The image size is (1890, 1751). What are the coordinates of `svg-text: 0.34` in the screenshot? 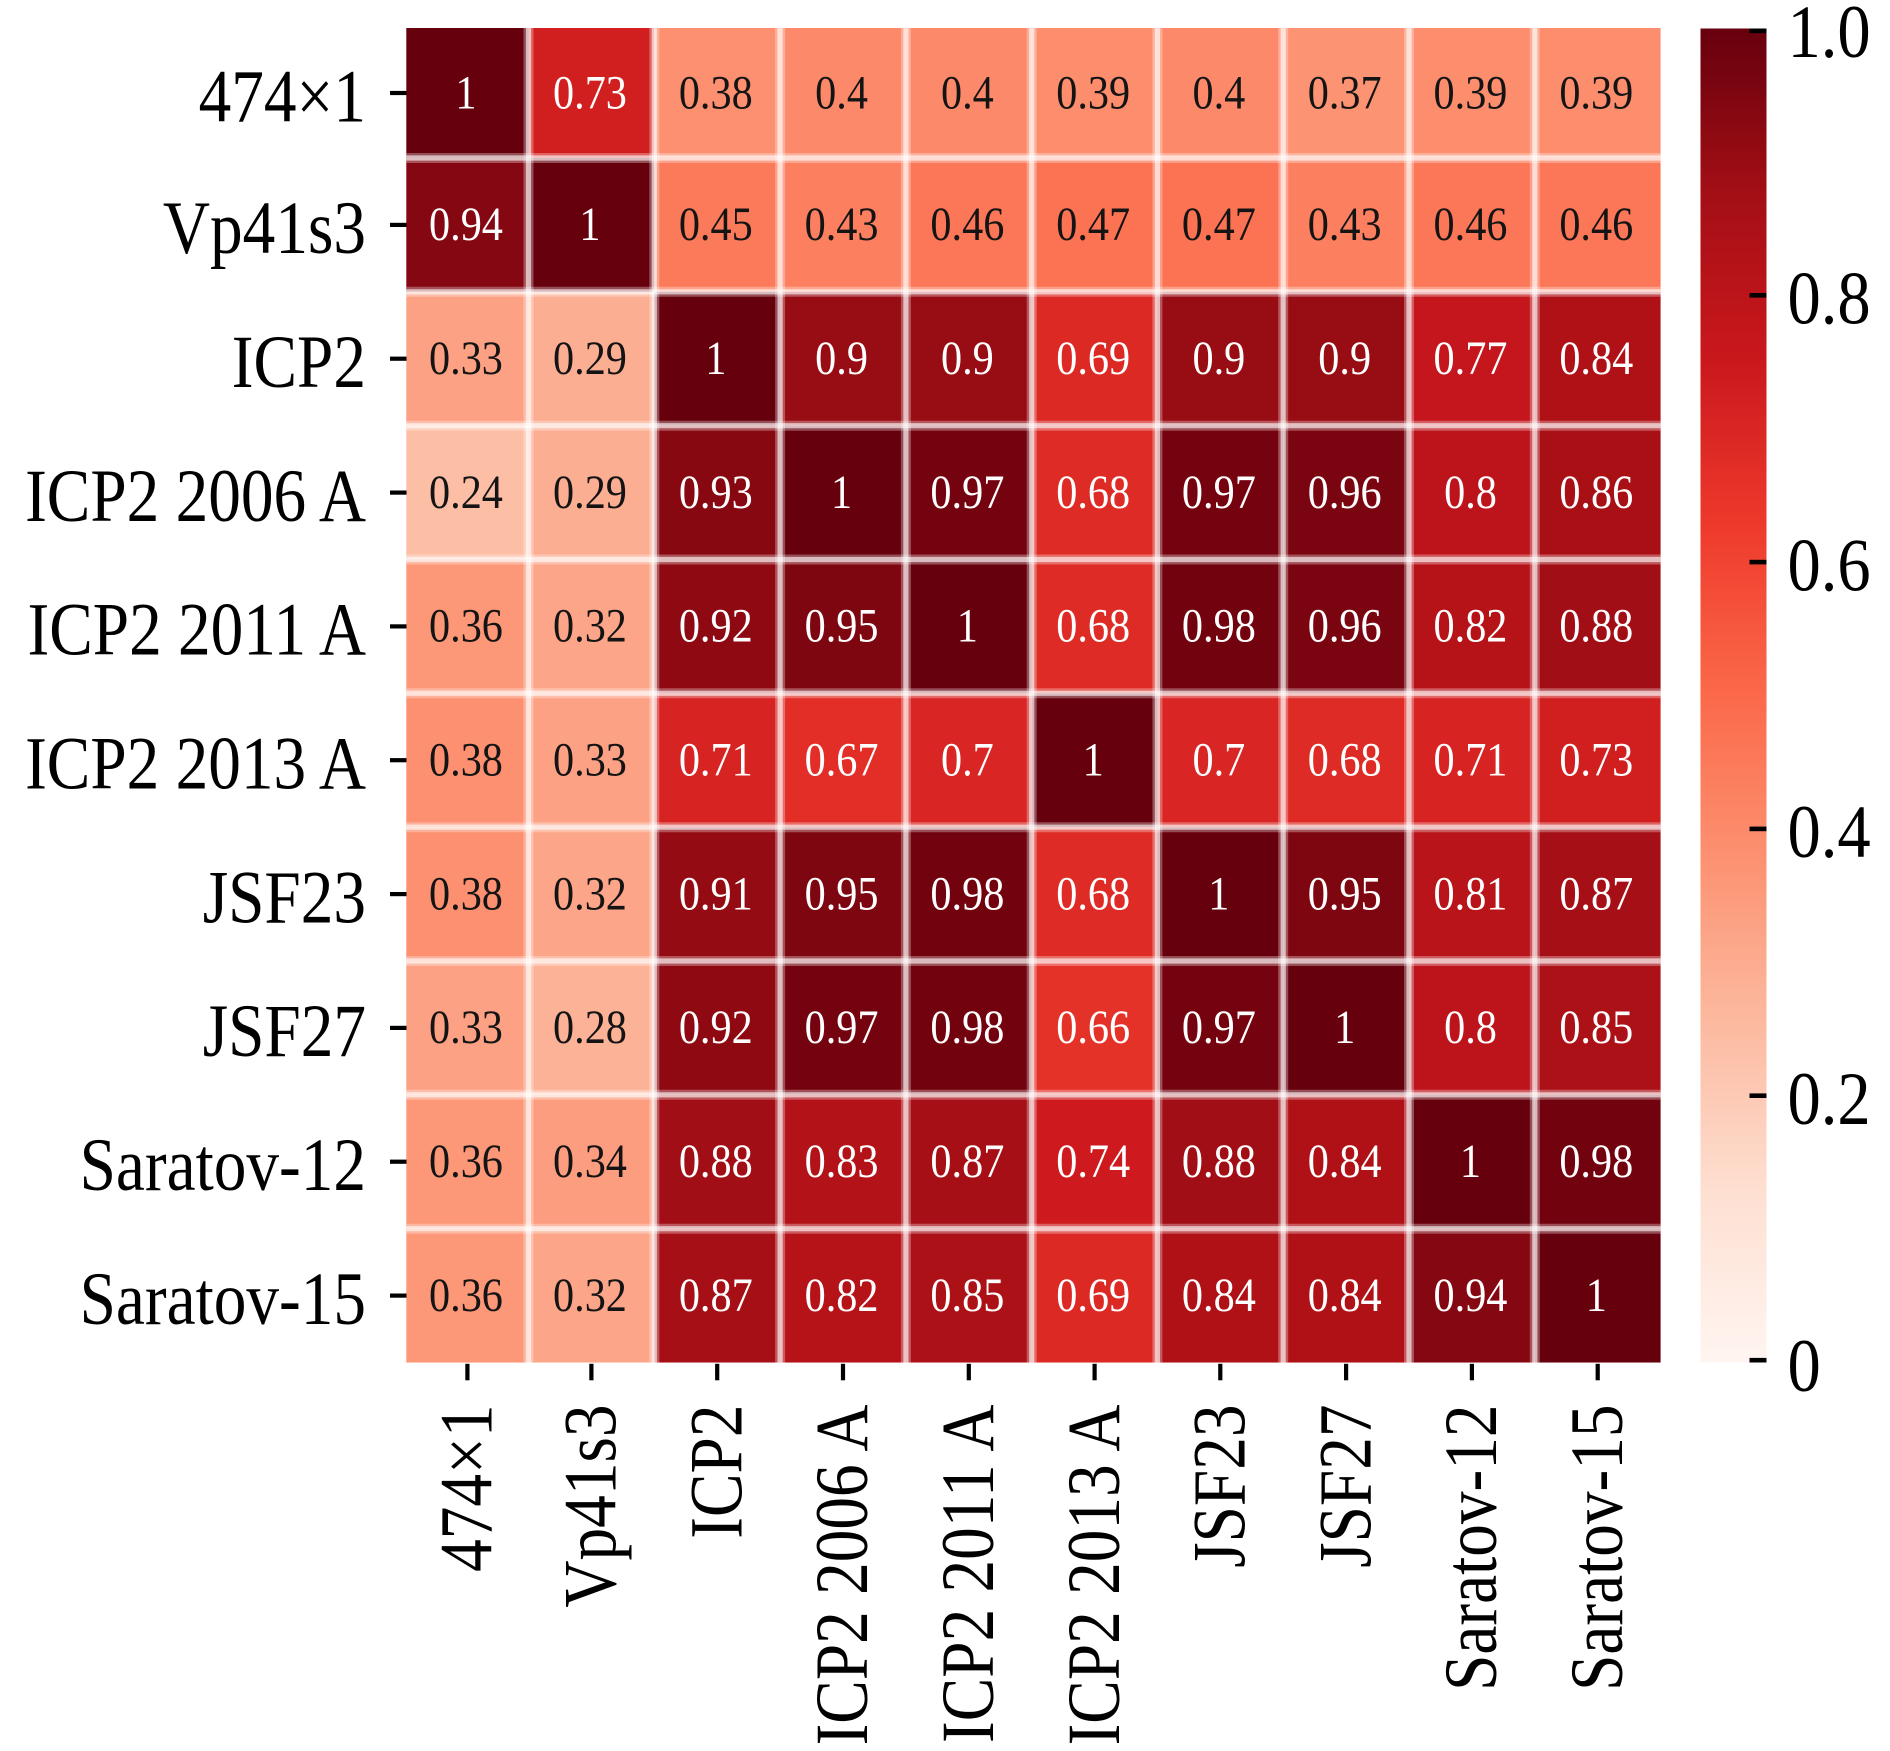 It's located at (590, 1161).